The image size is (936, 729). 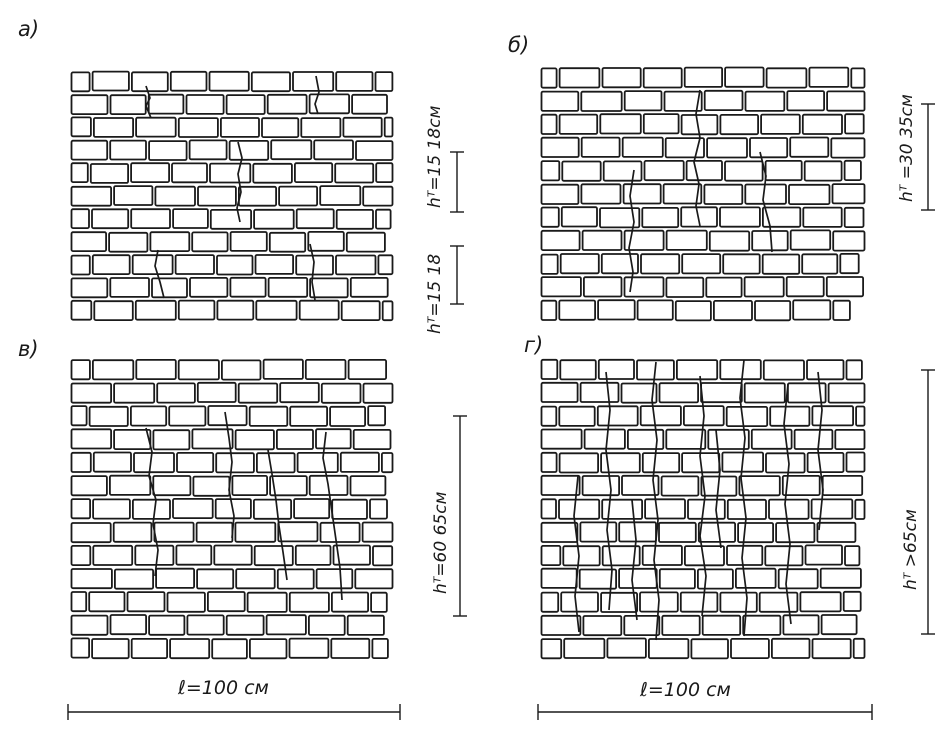 I want to click on cracks-b, so click(x=700, y=191).